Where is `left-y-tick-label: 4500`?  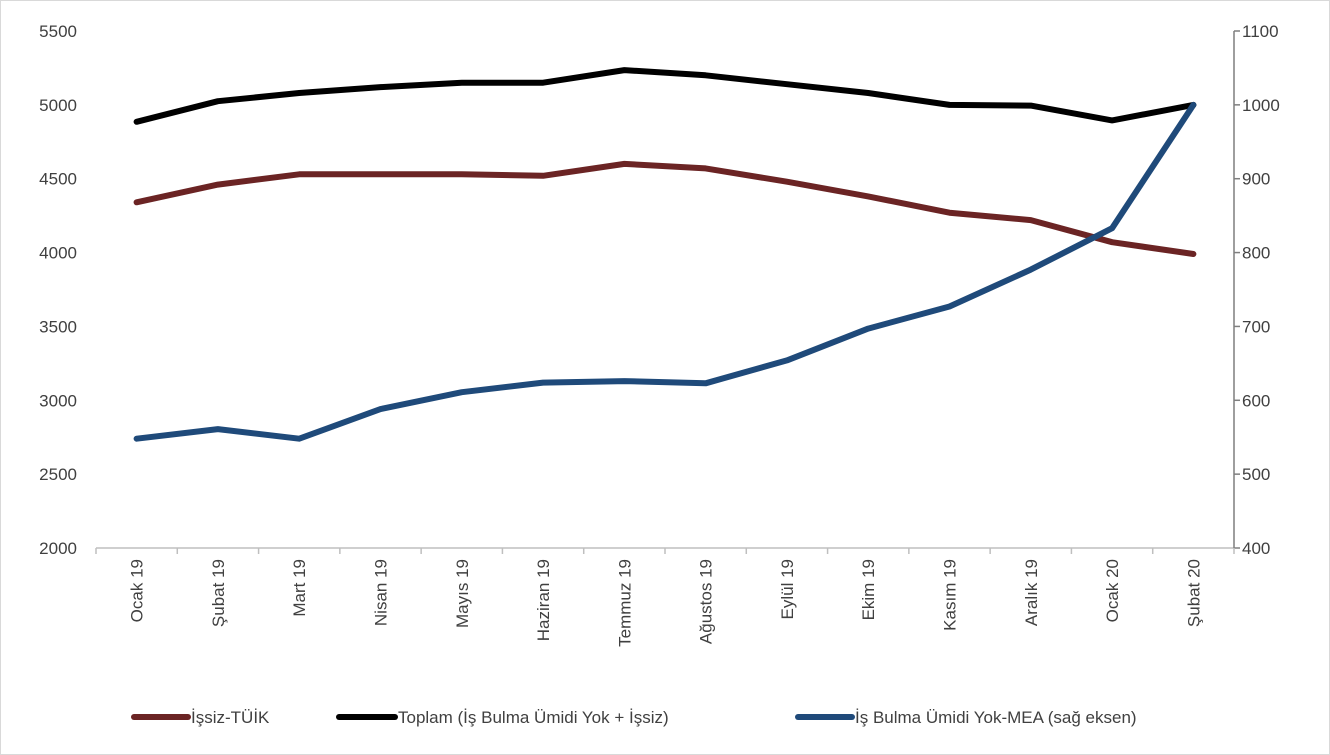 left-y-tick-label: 4500 is located at coordinates (58, 179).